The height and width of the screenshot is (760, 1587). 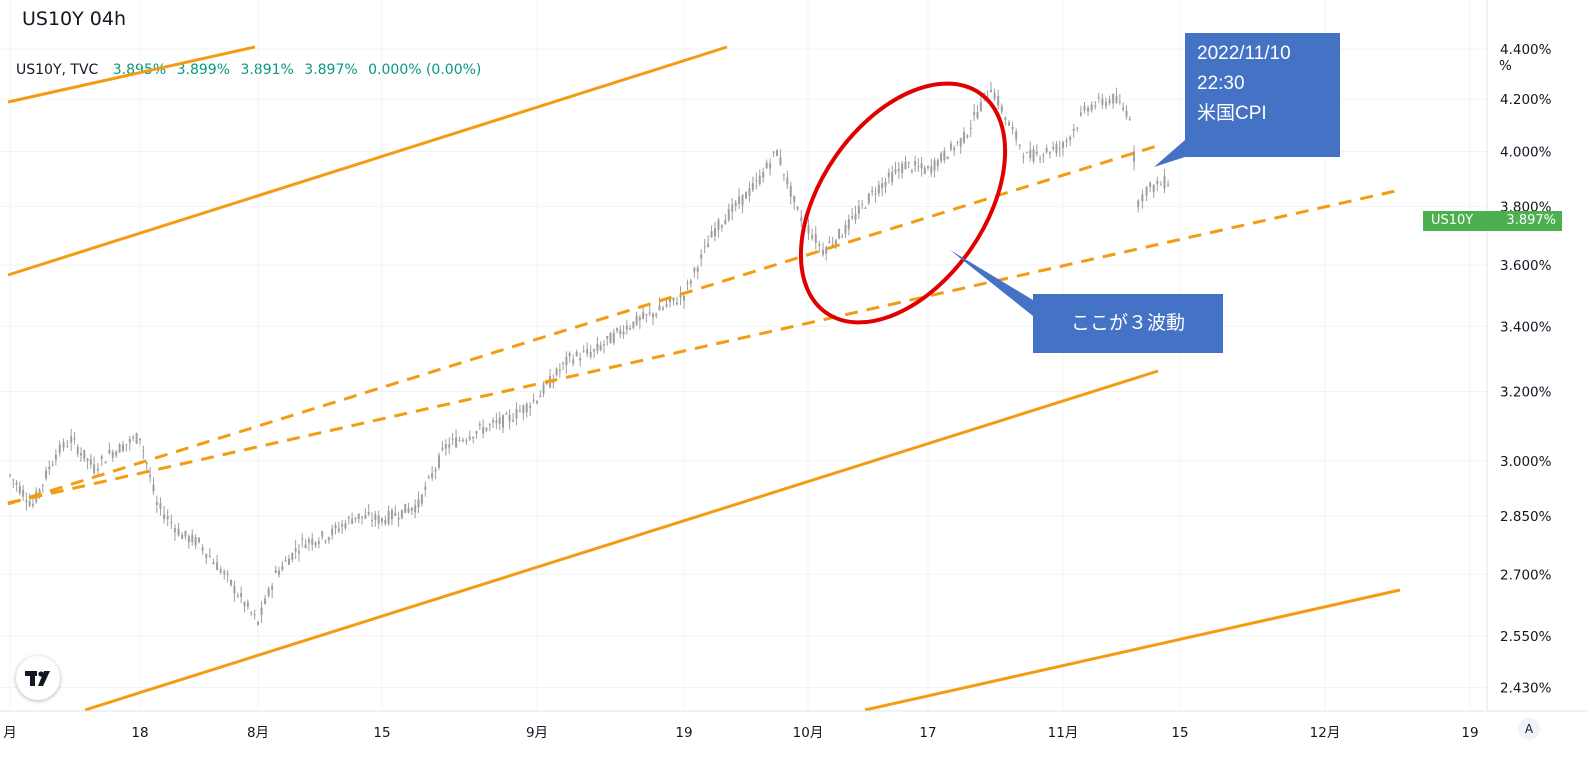 What do you see at coordinates (1492, 221) in the screenshot?
I see `last-price-tag: US10Y 3.897%` at bounding box center [1492, 221].